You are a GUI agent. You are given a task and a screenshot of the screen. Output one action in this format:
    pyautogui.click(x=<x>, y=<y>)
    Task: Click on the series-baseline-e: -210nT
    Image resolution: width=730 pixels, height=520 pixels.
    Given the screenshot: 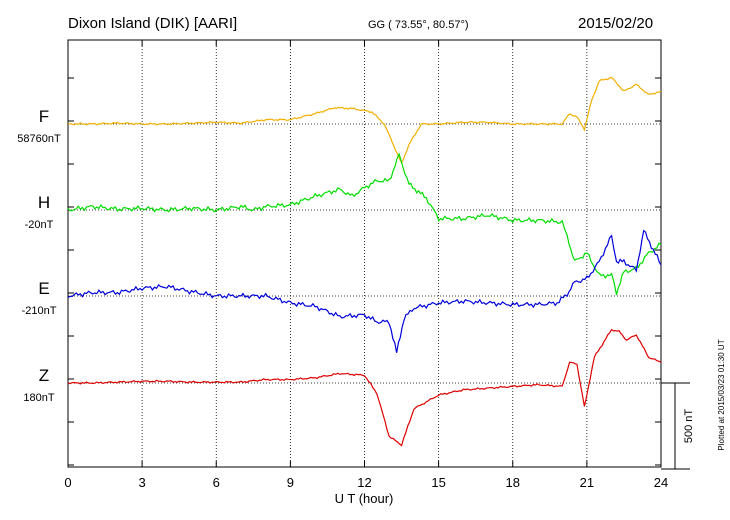 What is the action you would take?
    pyautogui.click(x=39, y=311)
    